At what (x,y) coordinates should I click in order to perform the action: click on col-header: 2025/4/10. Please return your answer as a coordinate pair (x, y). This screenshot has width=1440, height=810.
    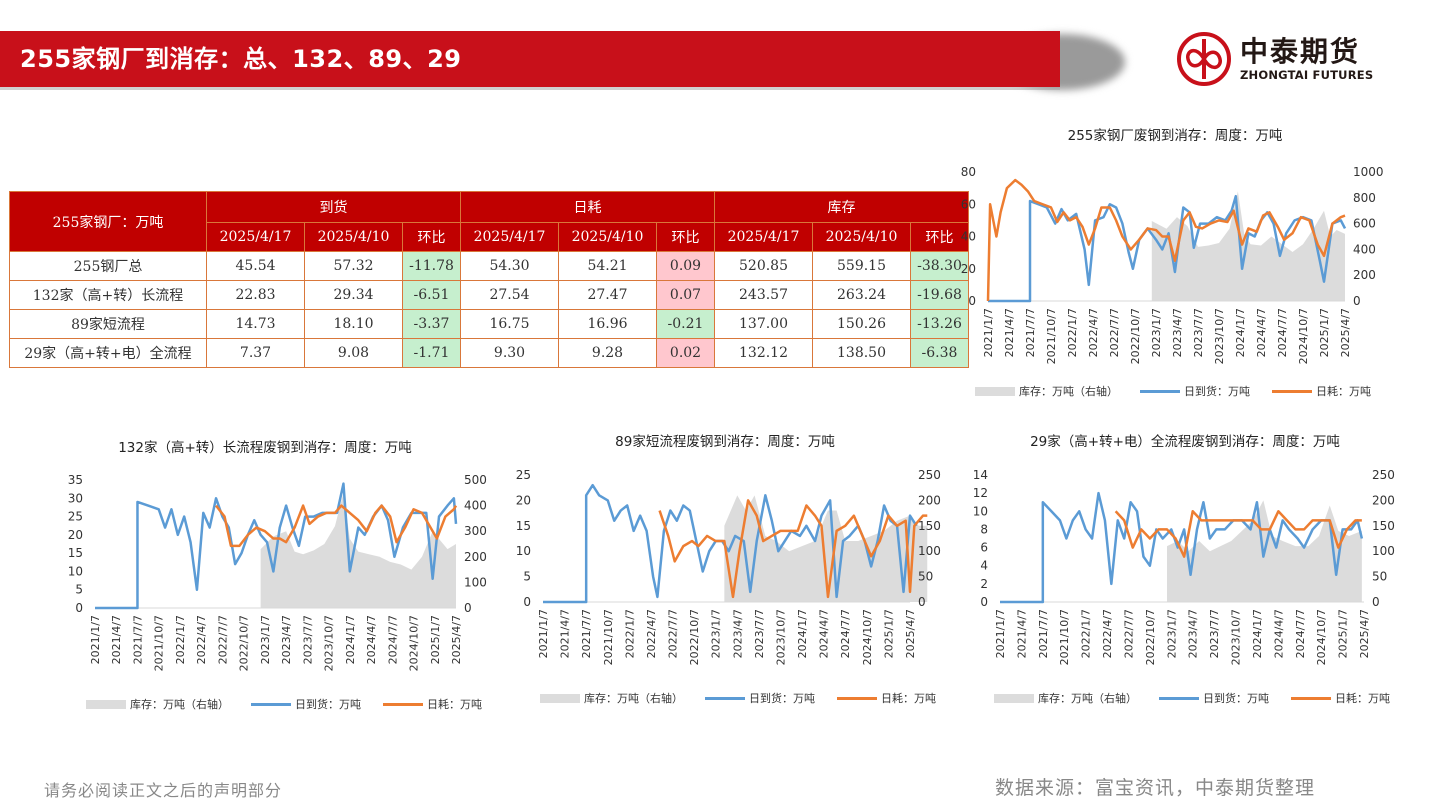
    Looking at the image, I should click on (607, 237).